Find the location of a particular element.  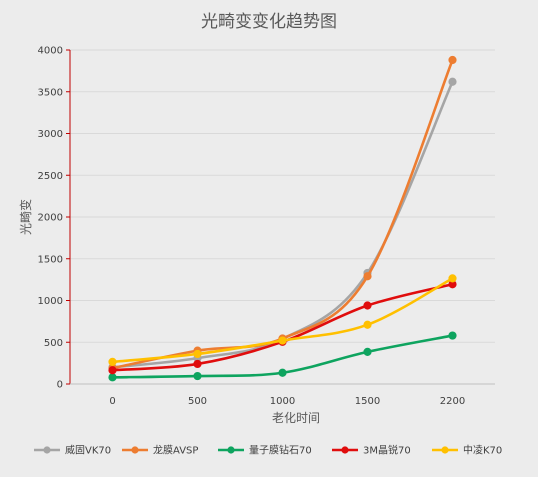

y-tick-label: 2000 is located at coordinates (50, 218).